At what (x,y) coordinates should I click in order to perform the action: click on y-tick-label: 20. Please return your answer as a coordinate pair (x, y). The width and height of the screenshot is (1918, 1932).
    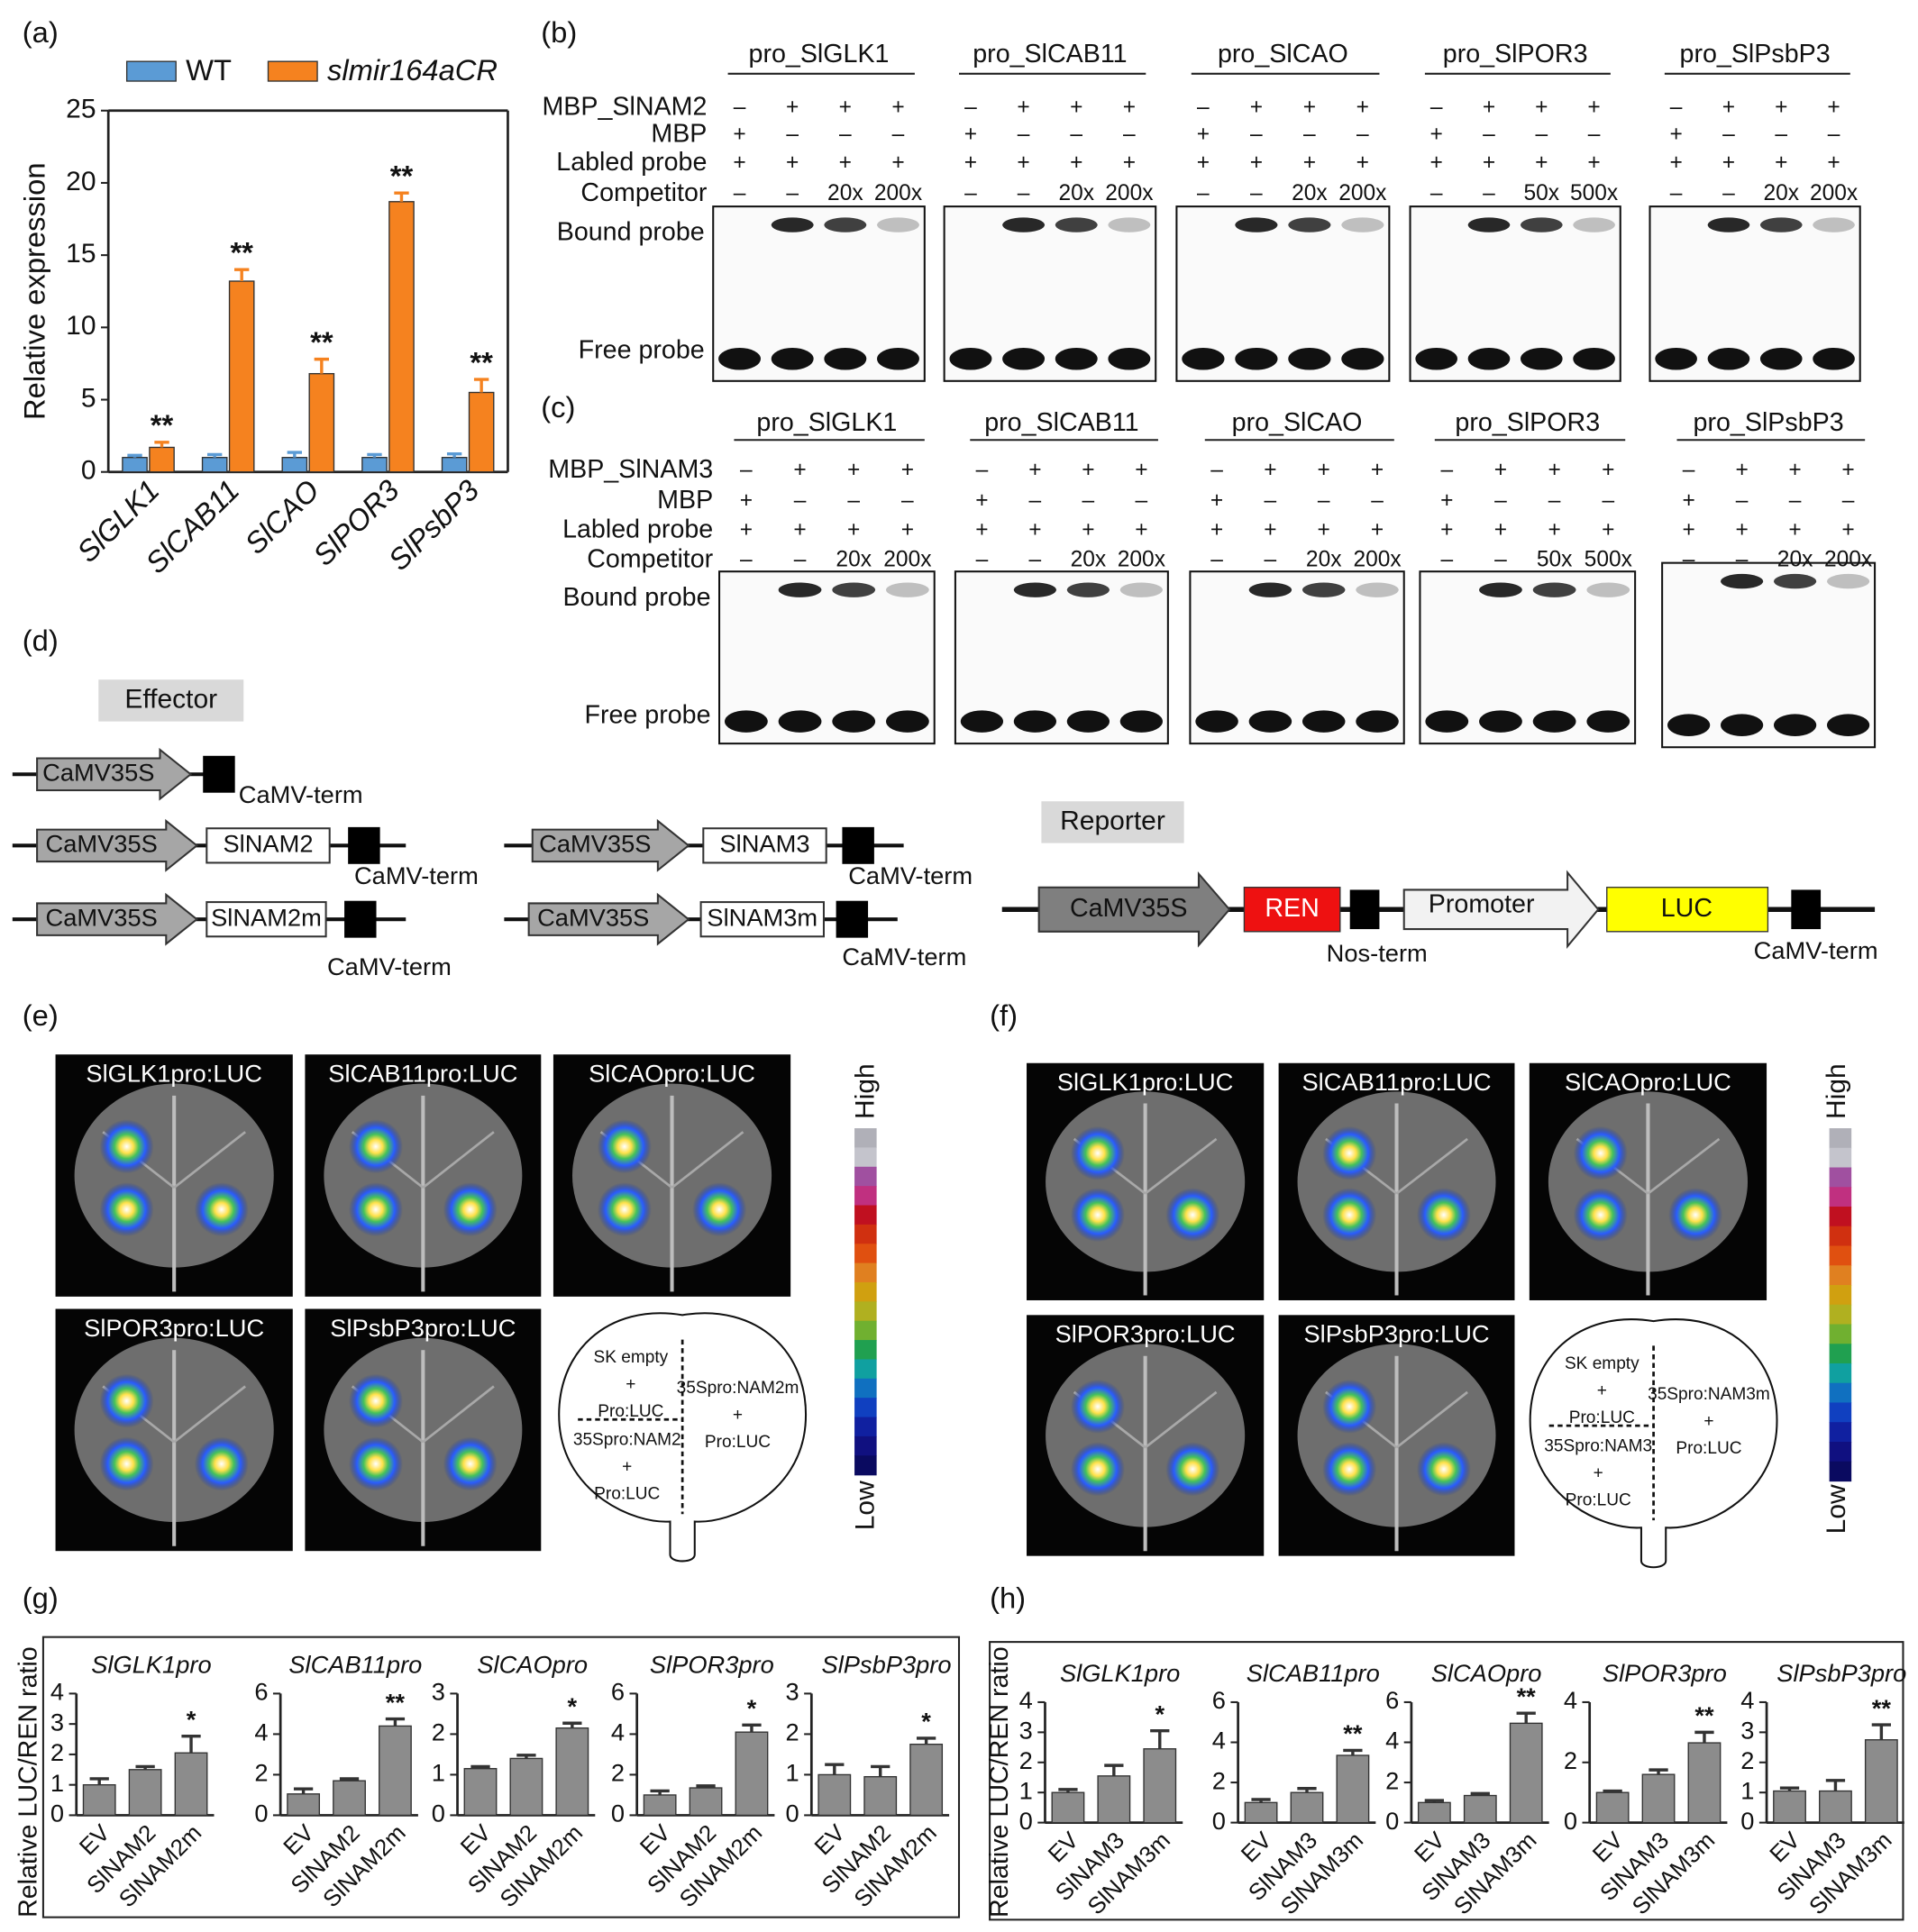
    Looking at the image, I should click on (81, 181).